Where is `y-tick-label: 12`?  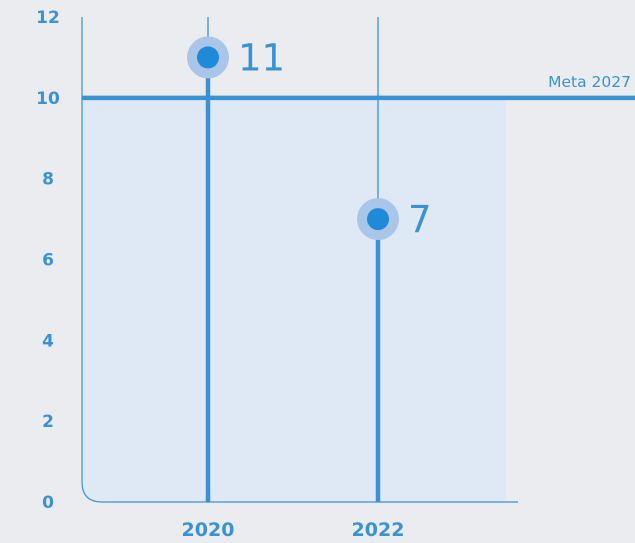
y-tick-label: 12 is located at coordinates (48, 18).